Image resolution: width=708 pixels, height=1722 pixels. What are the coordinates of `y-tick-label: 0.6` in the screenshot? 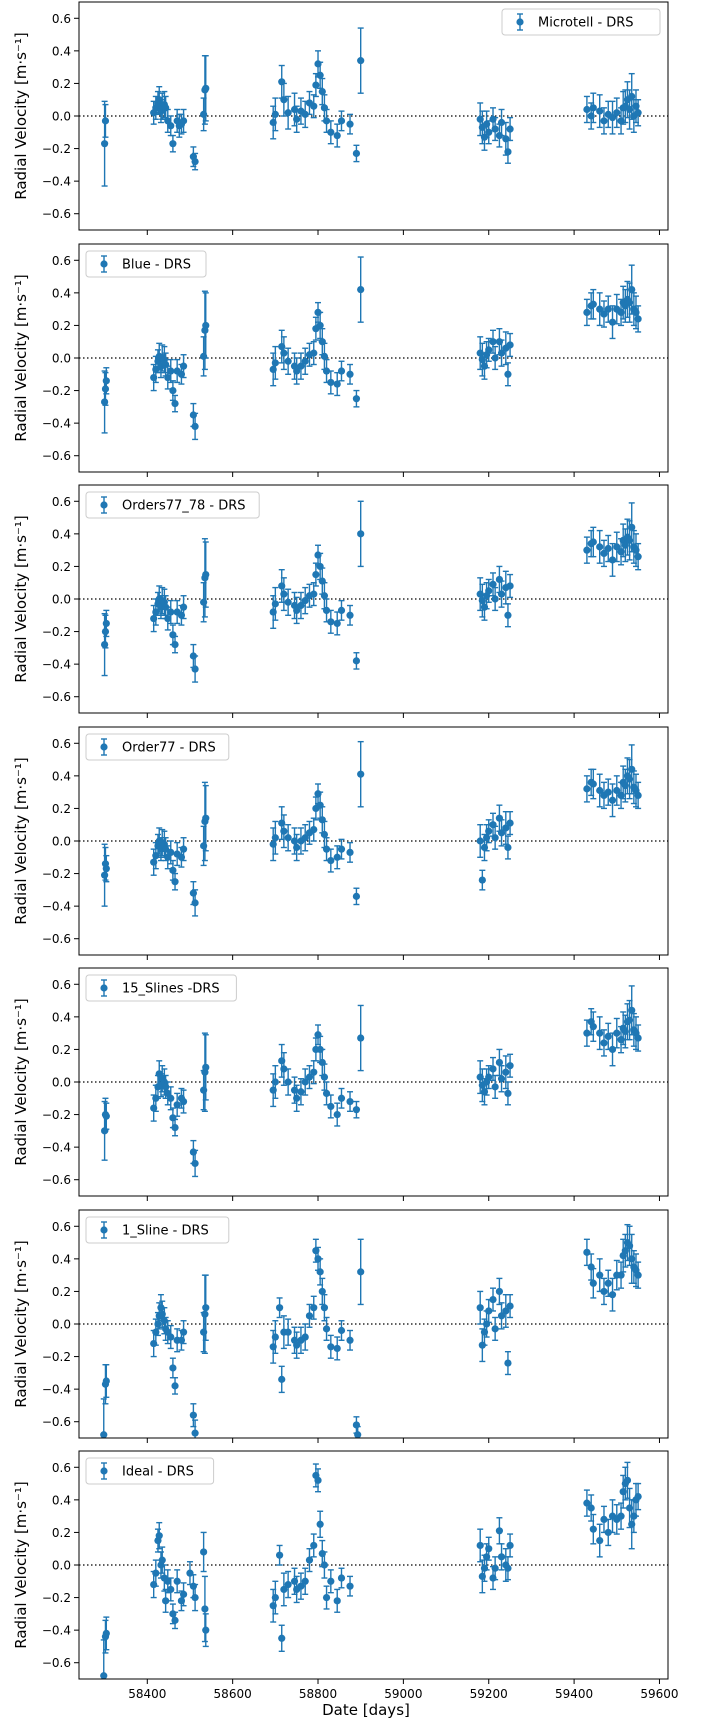 It's located at (61, 261).